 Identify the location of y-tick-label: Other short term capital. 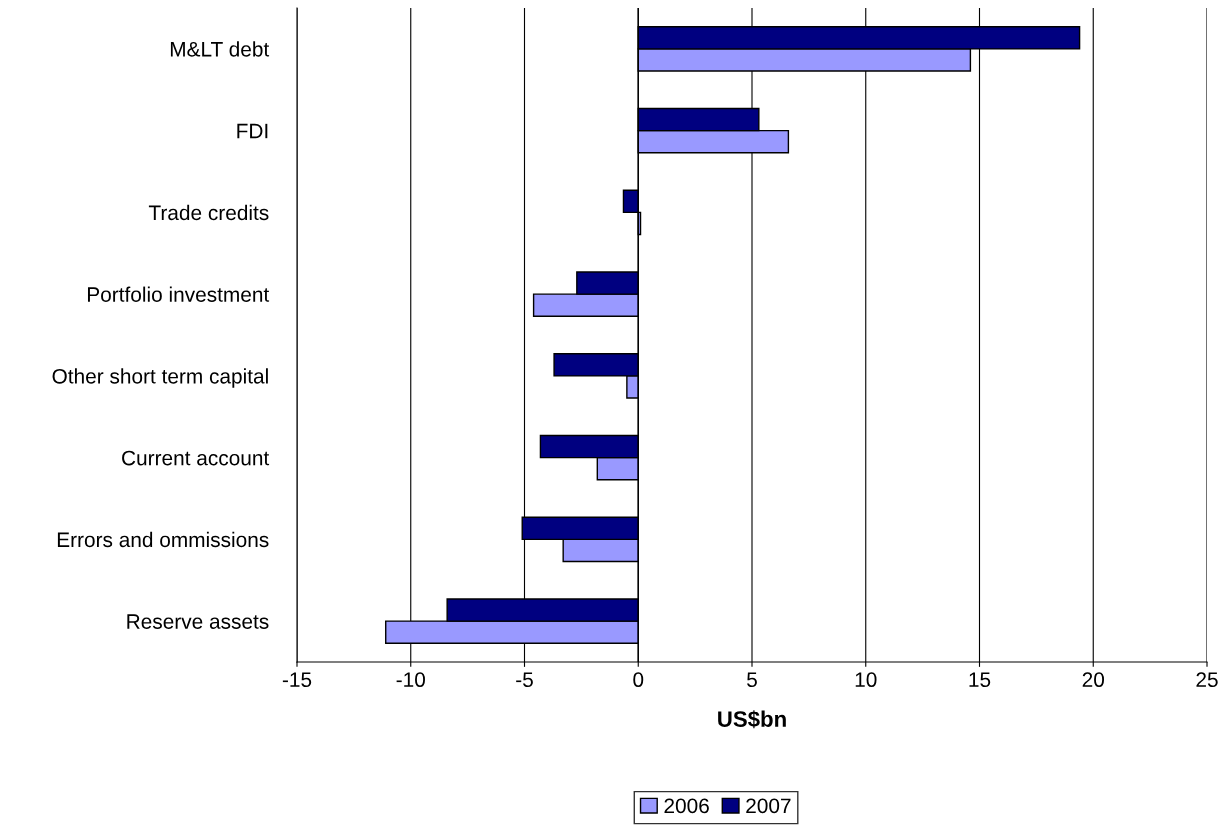
(160, 378).